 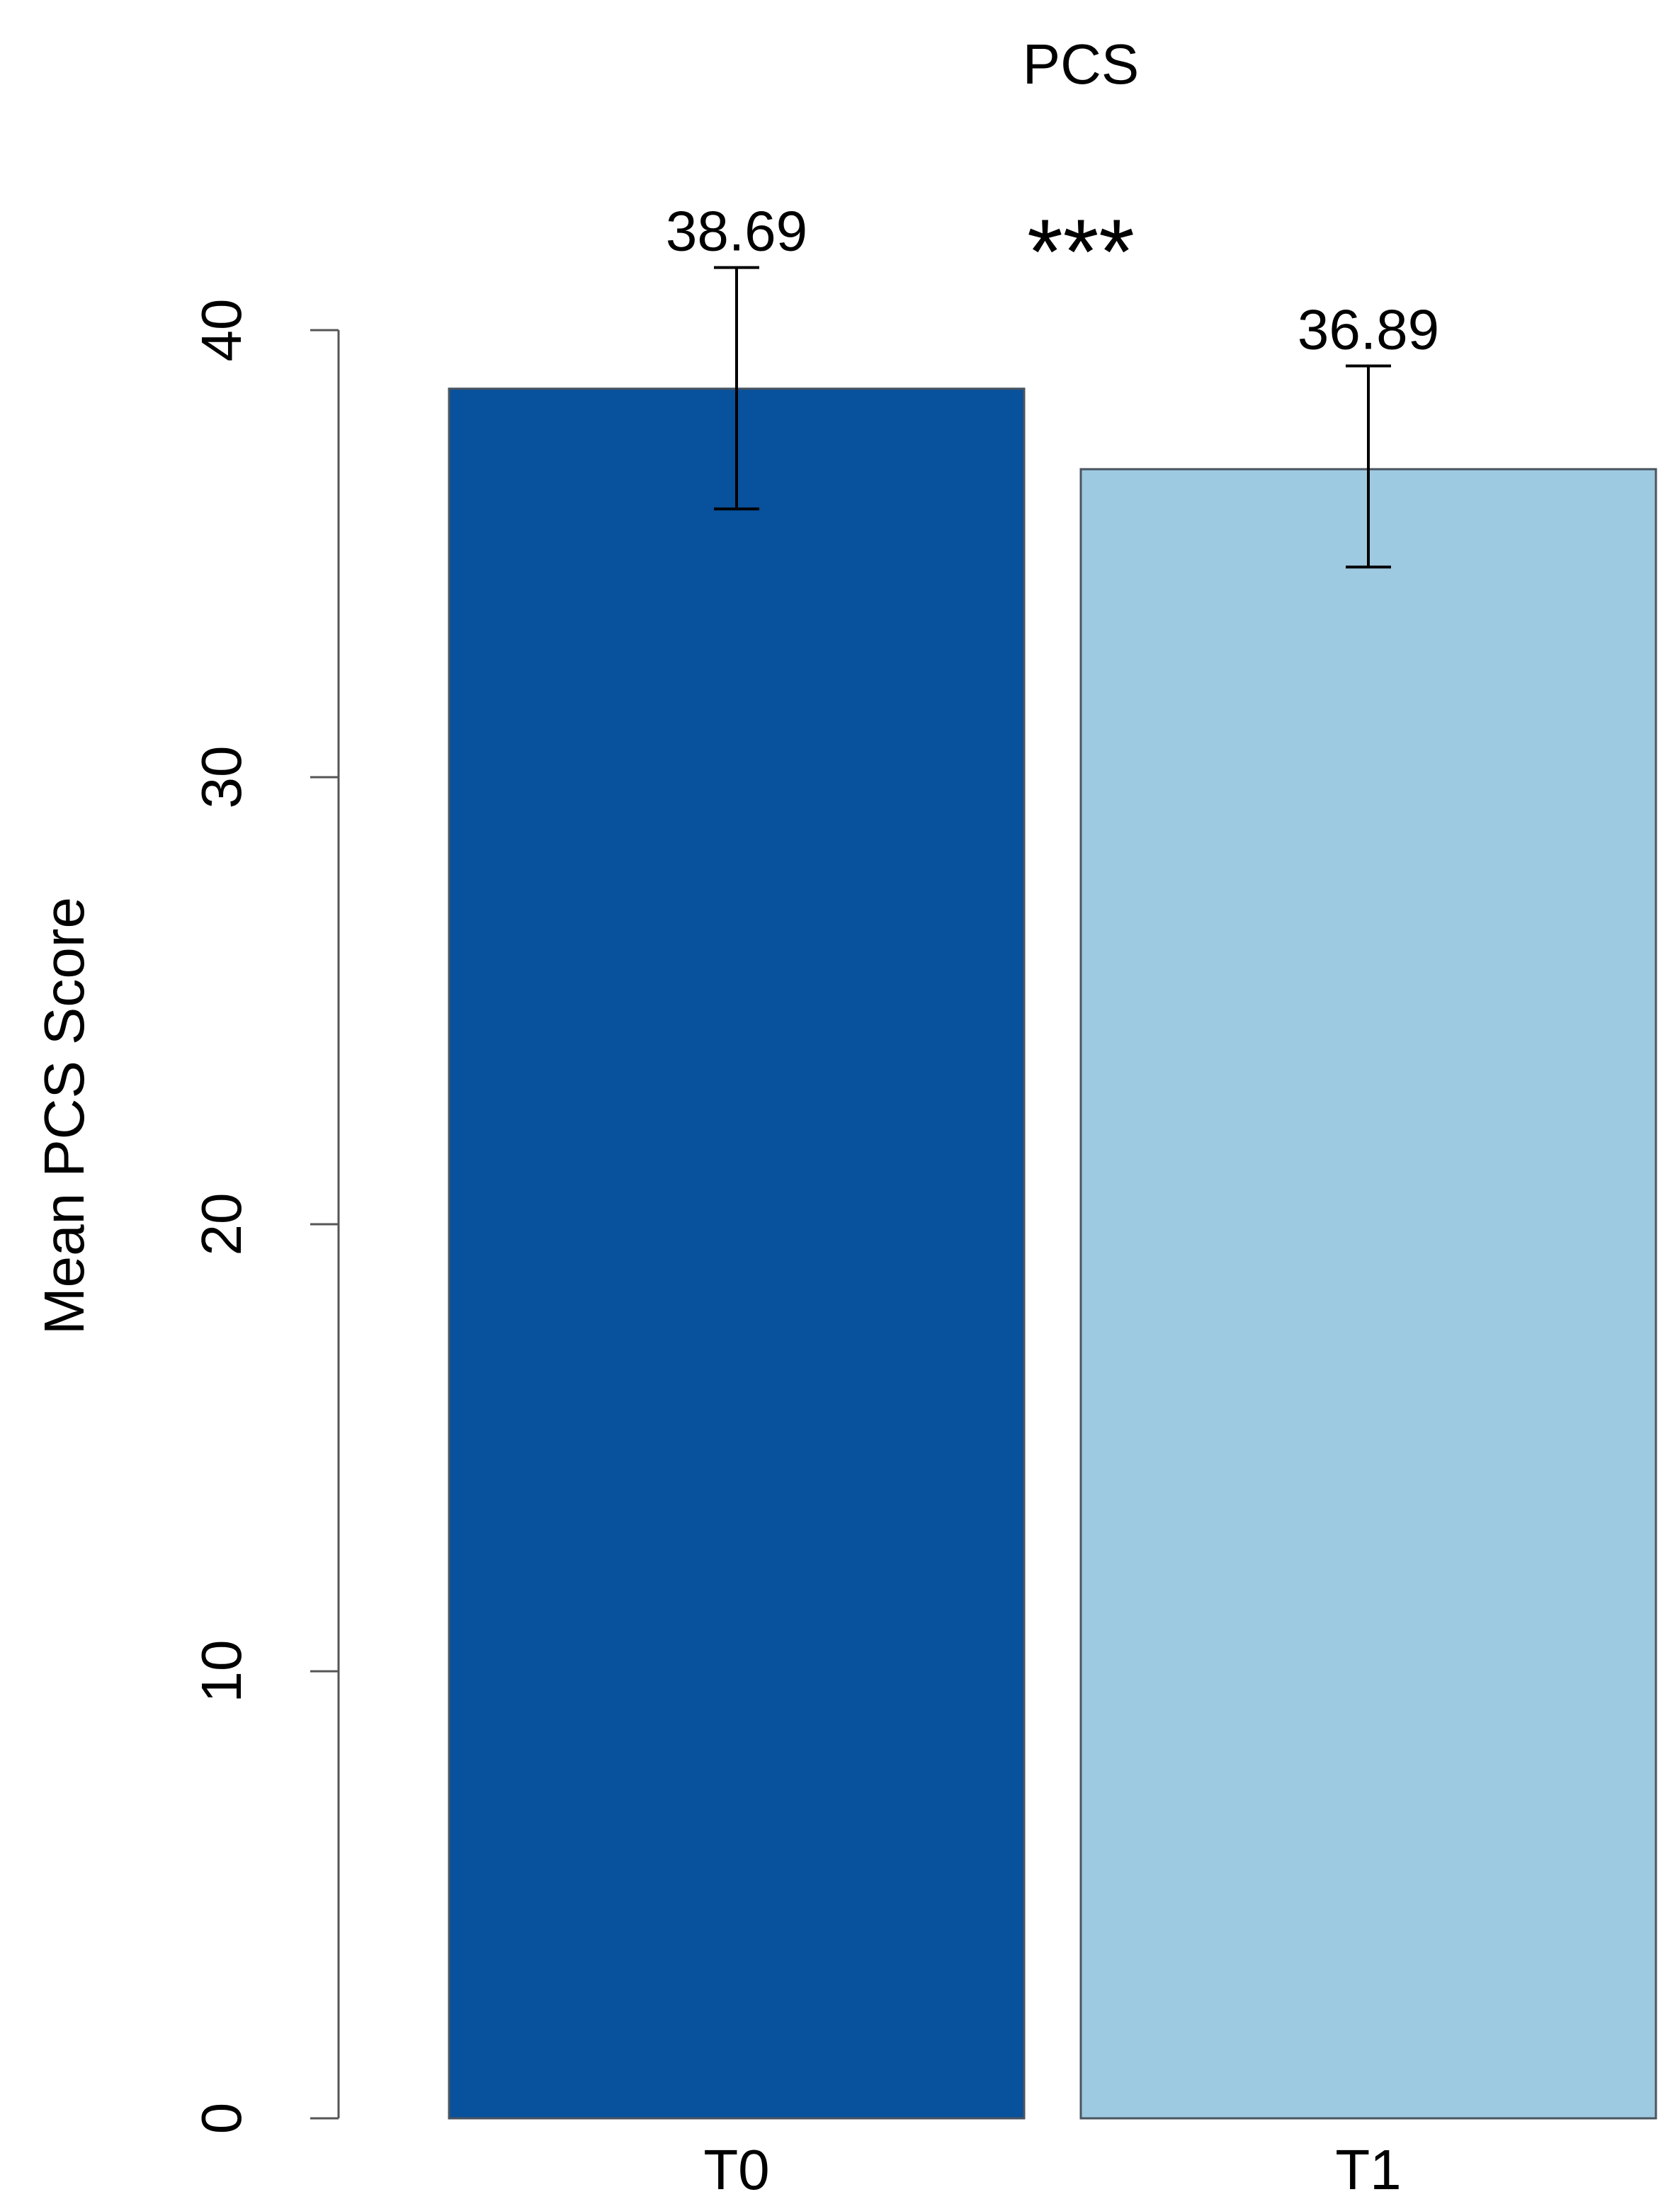 I want to click on y-tick-label: 20, so click(x=222, y=1224).